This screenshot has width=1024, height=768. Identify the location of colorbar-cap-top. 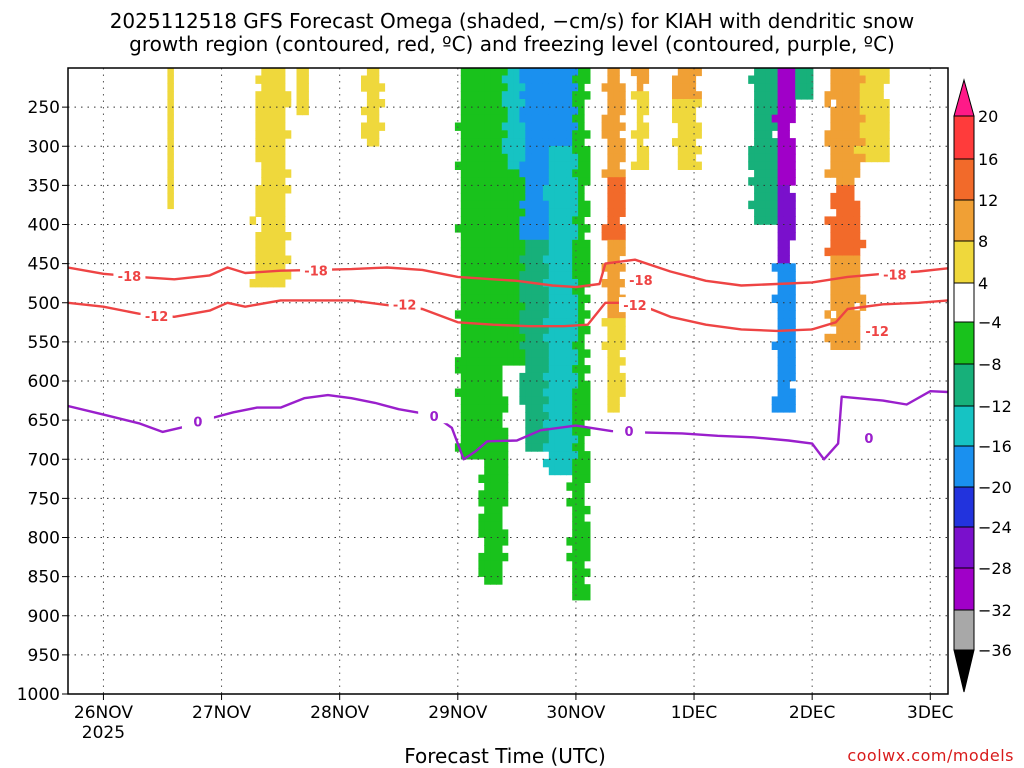
(964, 97).